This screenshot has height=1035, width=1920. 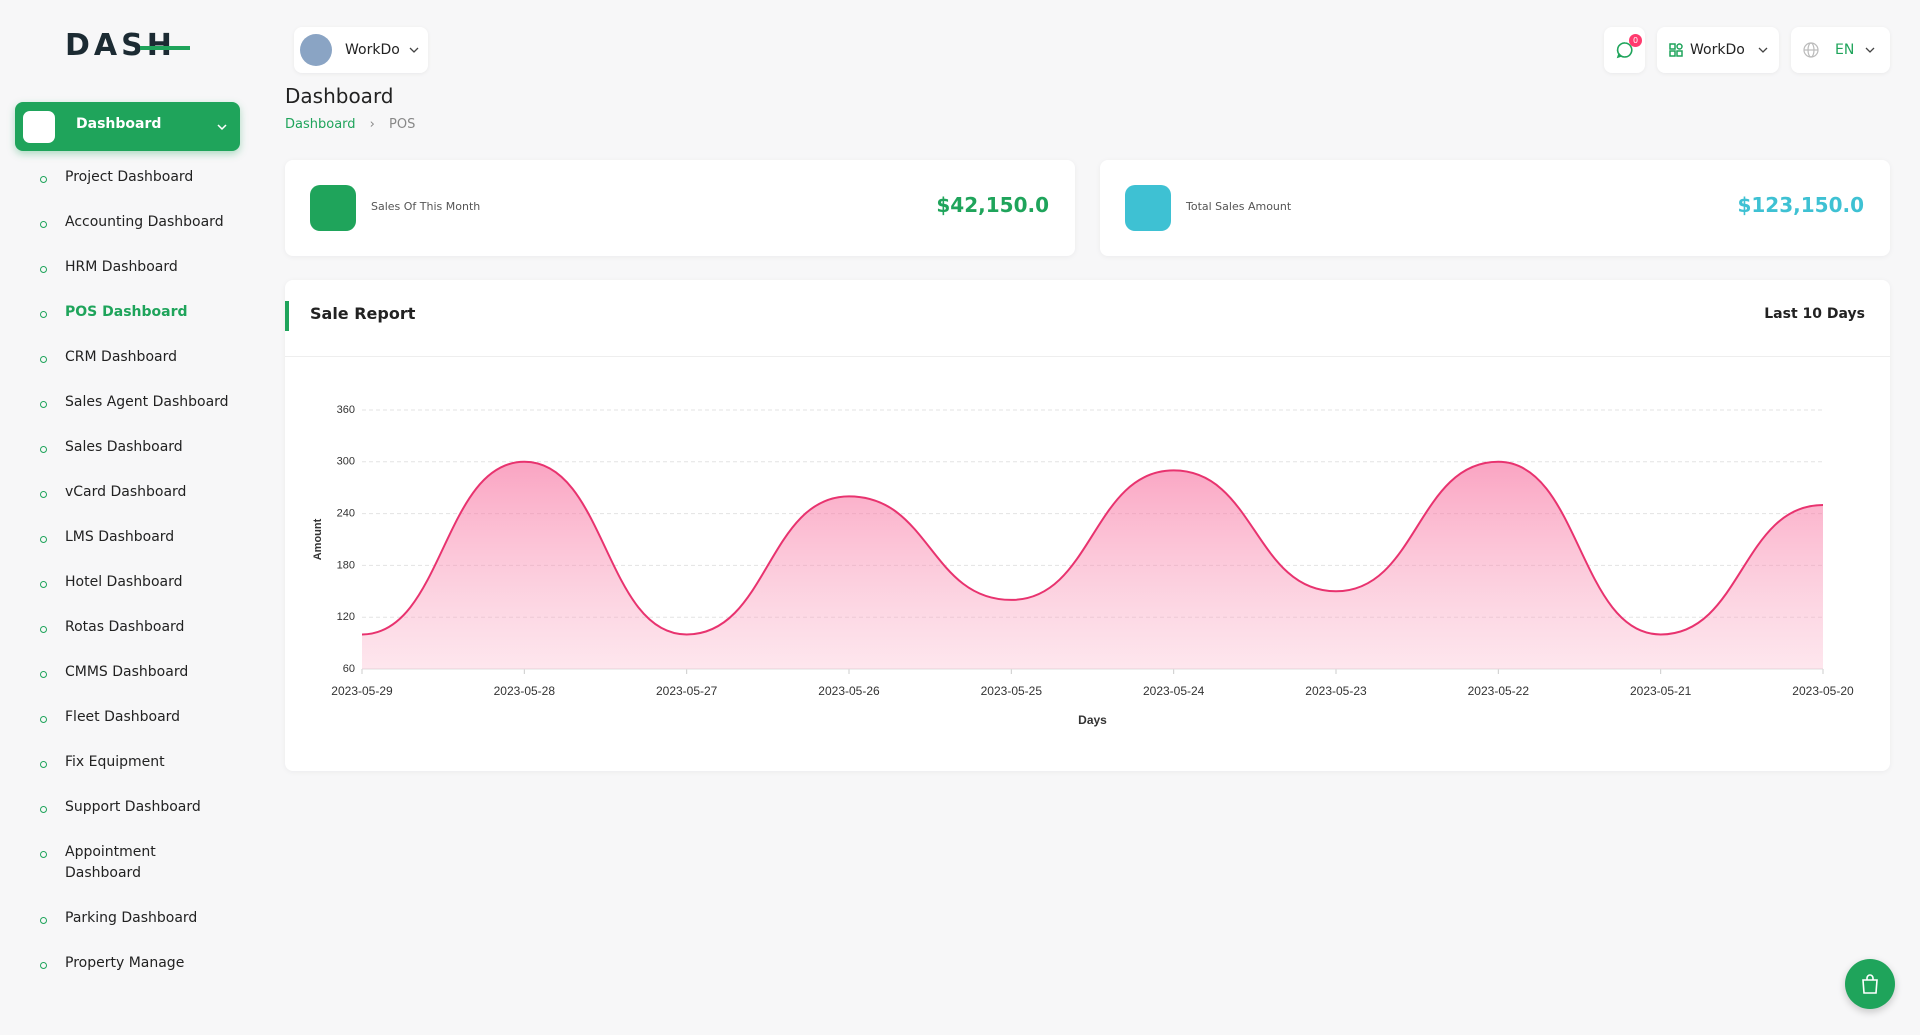 I want to click on x-tick-label: 2023-05-26, so click(x=849, y=691).